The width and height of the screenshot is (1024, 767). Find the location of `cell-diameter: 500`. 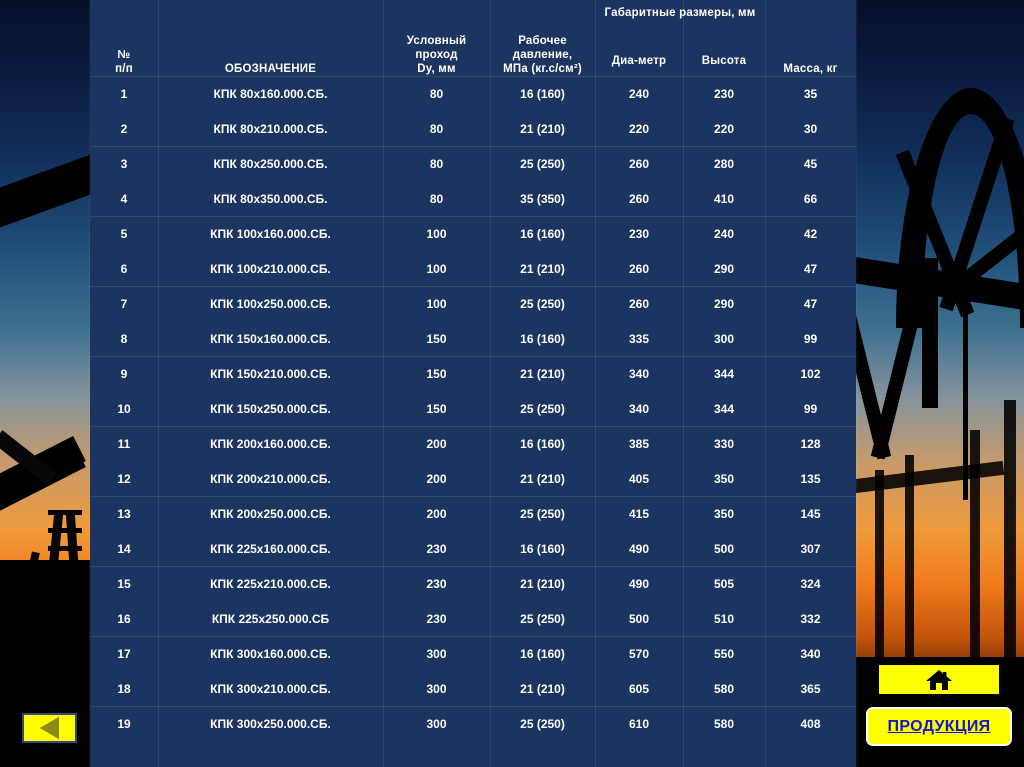

cell-diameter: 500 is located at coordinates (639, 618).